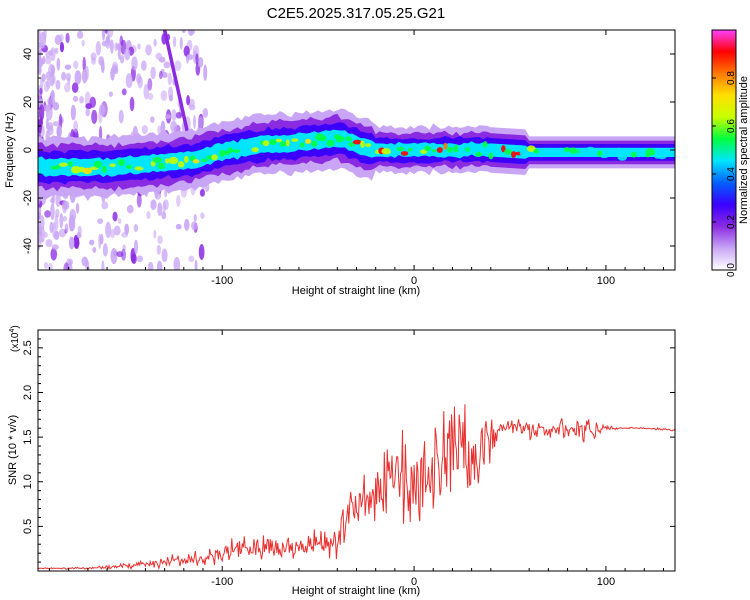 The image size is (750, 600). What do you see at coordinates (12, 331) in the screenshot?
I see `snr-scale-exponent: 4` at bounding box center [12, 331].